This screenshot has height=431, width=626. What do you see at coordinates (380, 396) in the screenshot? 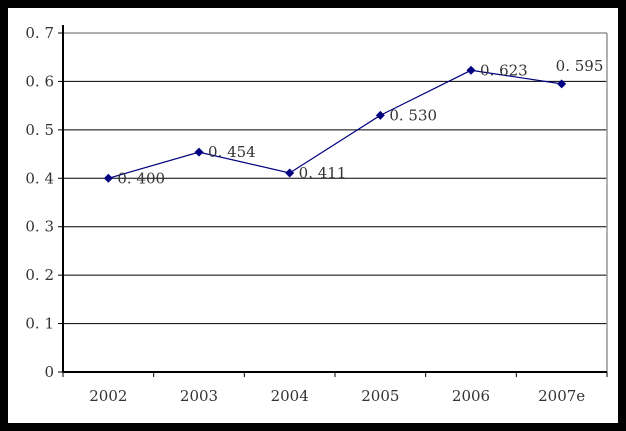
I see `x-tick-label: 2005` at bounding box center [380, 396].